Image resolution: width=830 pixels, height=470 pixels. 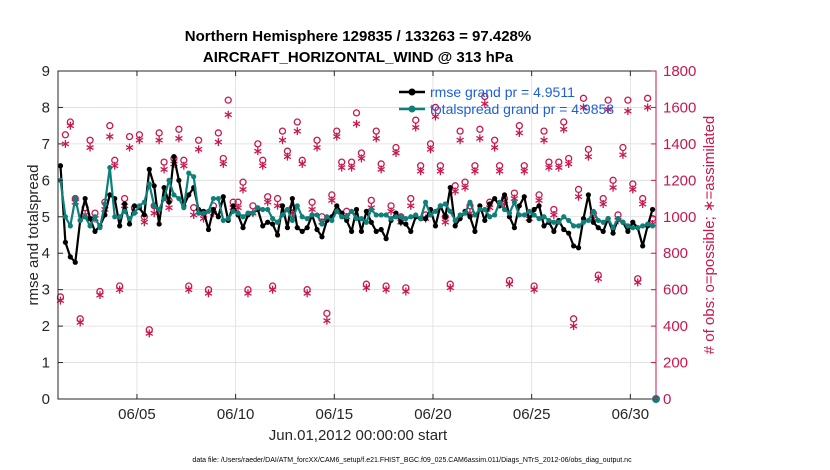 I want to click on y-tick-label-right: 600, so click(x=675, y=290).